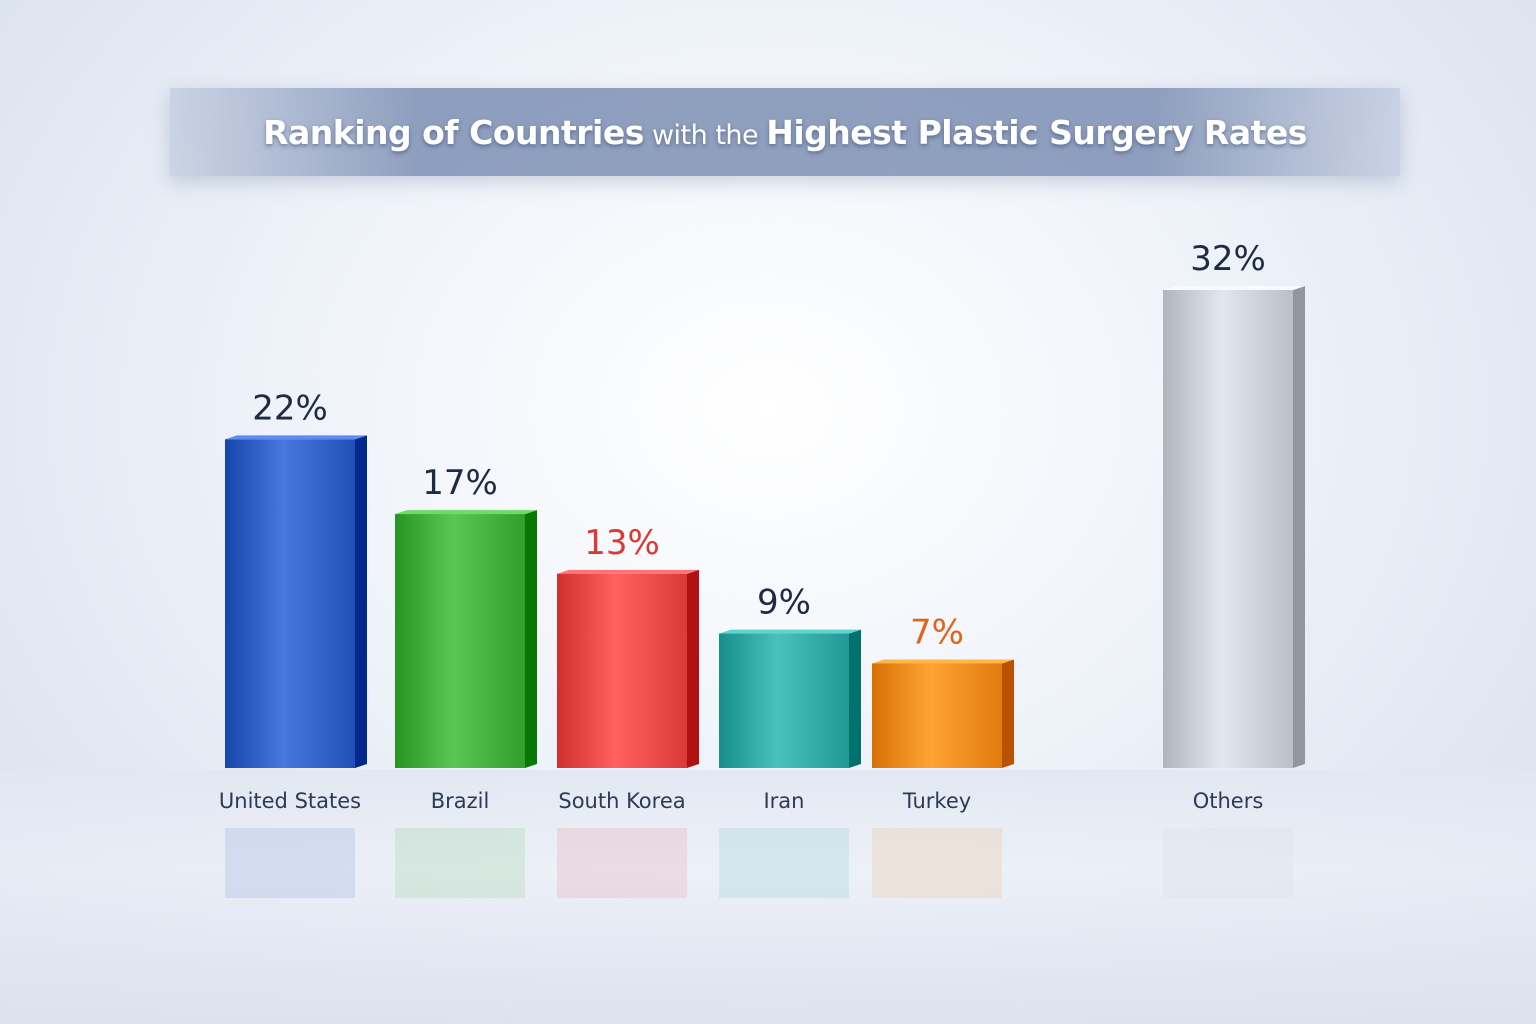 The height and width of the screenshot is (1024, 1536). What do you see at coordinates (531, 639) in the screenshot?
I see `bar-side-brazil` at bounding box center [531, 639].